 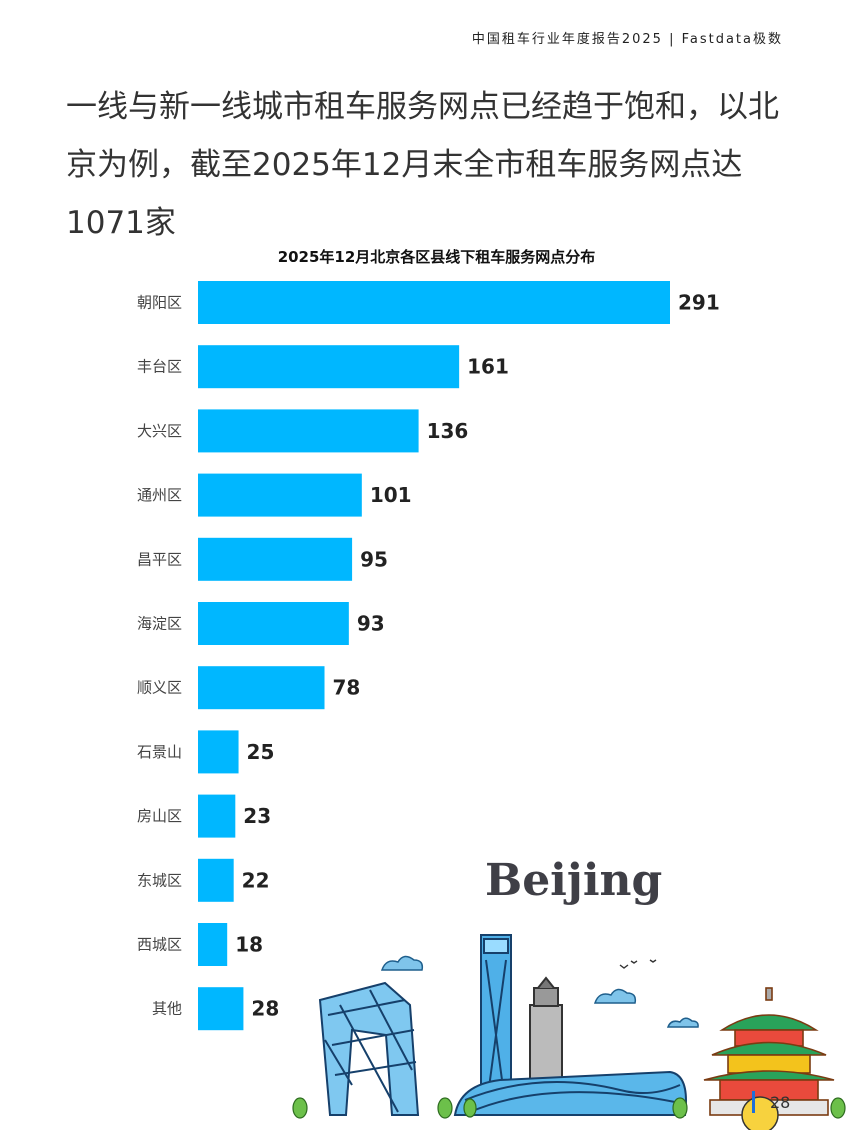 I want to click on temple, so click(x=769, y=1051).